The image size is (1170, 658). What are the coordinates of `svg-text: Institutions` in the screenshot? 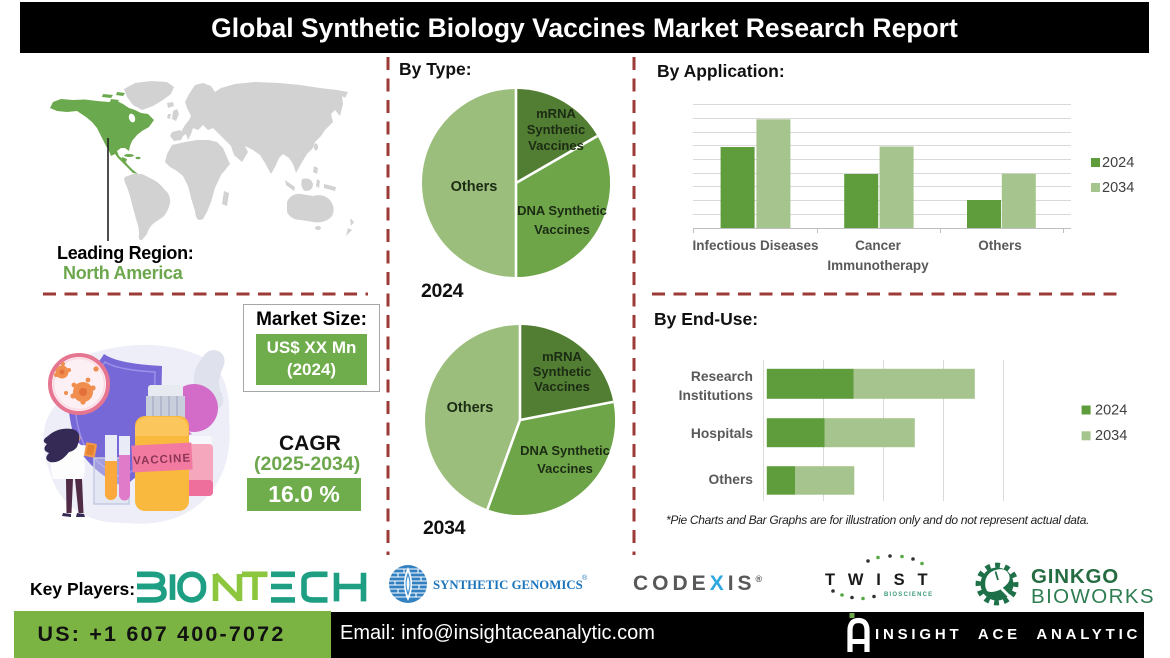 It's located at (716, 395).